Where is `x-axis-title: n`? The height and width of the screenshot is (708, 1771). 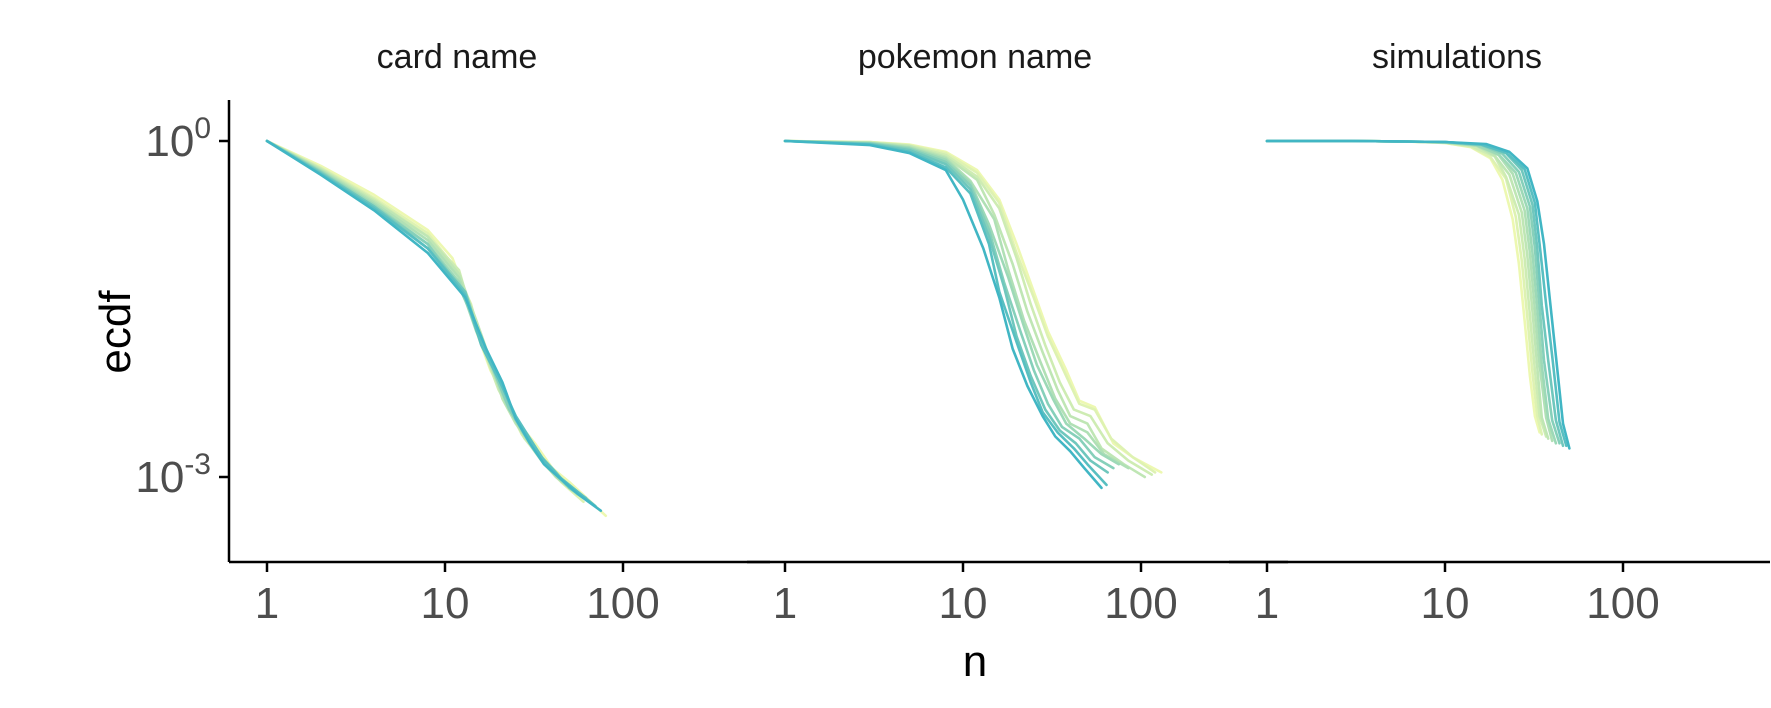
x-axis-title: n is located at coordinates (975, 661).